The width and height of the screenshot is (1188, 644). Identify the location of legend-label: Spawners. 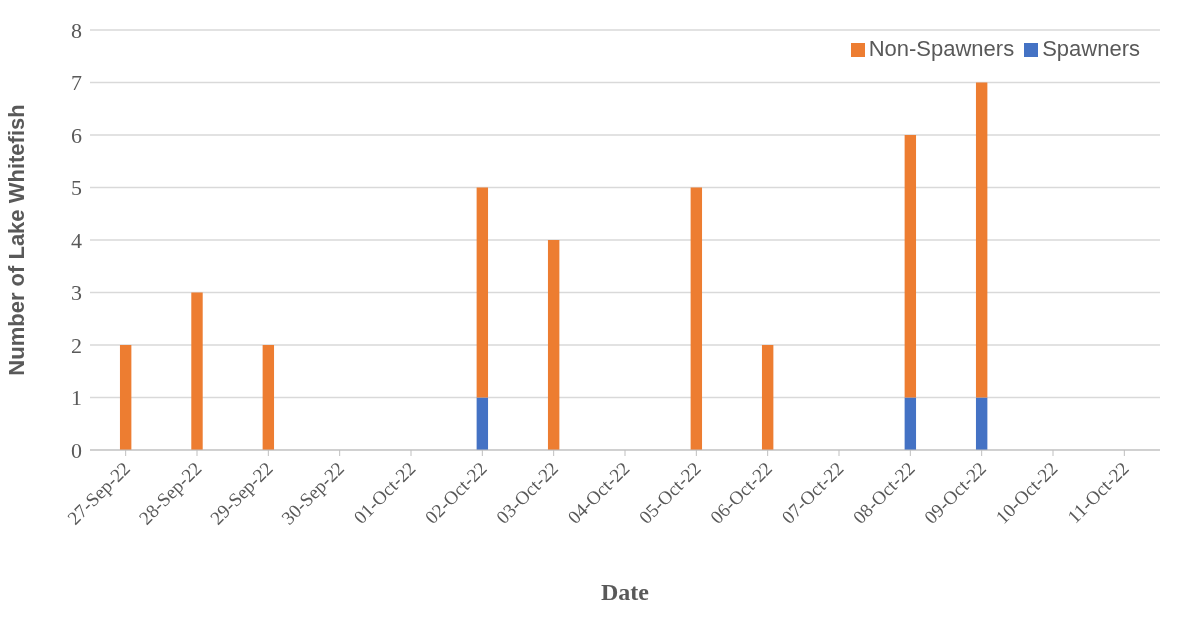
(1091, 48).